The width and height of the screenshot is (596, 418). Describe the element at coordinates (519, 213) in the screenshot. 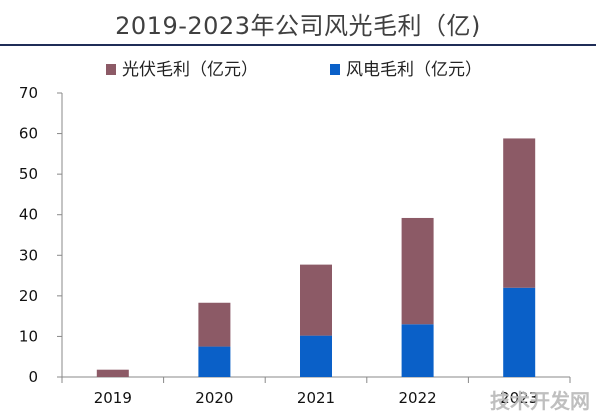

I see `solar-bar-2023` at that location.